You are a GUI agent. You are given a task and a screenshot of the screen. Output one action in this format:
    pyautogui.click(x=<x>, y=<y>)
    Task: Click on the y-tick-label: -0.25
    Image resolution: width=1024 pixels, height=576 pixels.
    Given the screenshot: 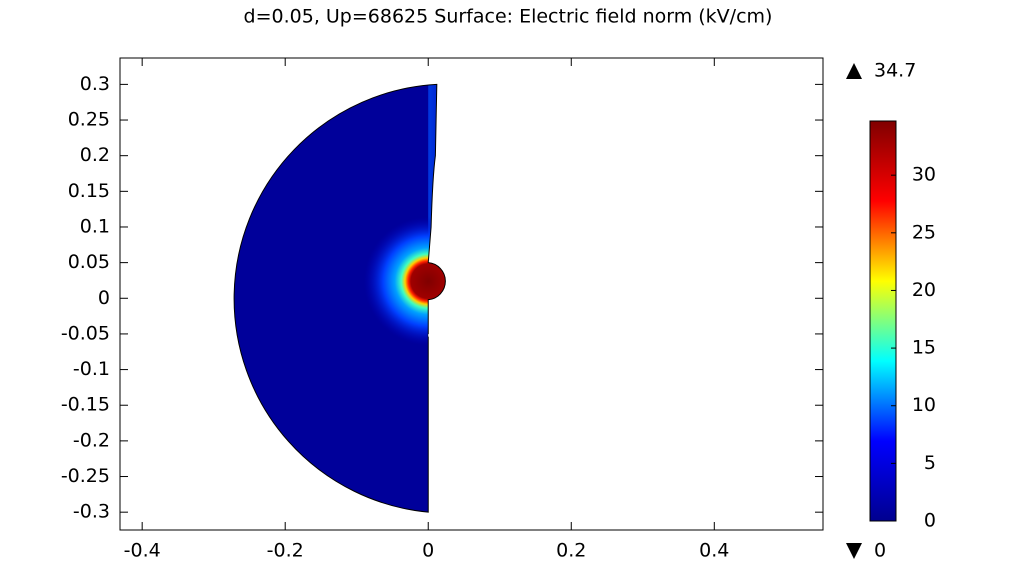 What is the action you would take?
    pyautogui.click(x=85, y=476)
    